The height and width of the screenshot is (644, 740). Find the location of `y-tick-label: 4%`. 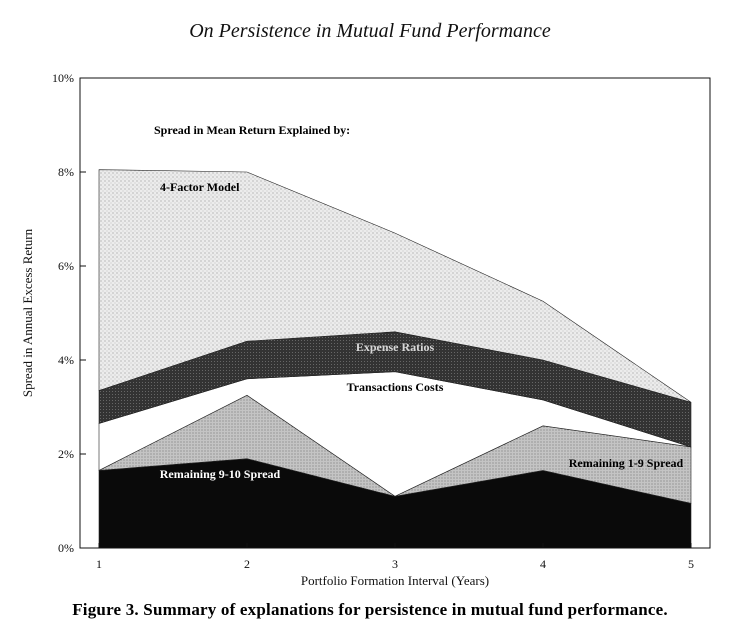

y-tick-label: 4% is located at coordinates (66, 360).